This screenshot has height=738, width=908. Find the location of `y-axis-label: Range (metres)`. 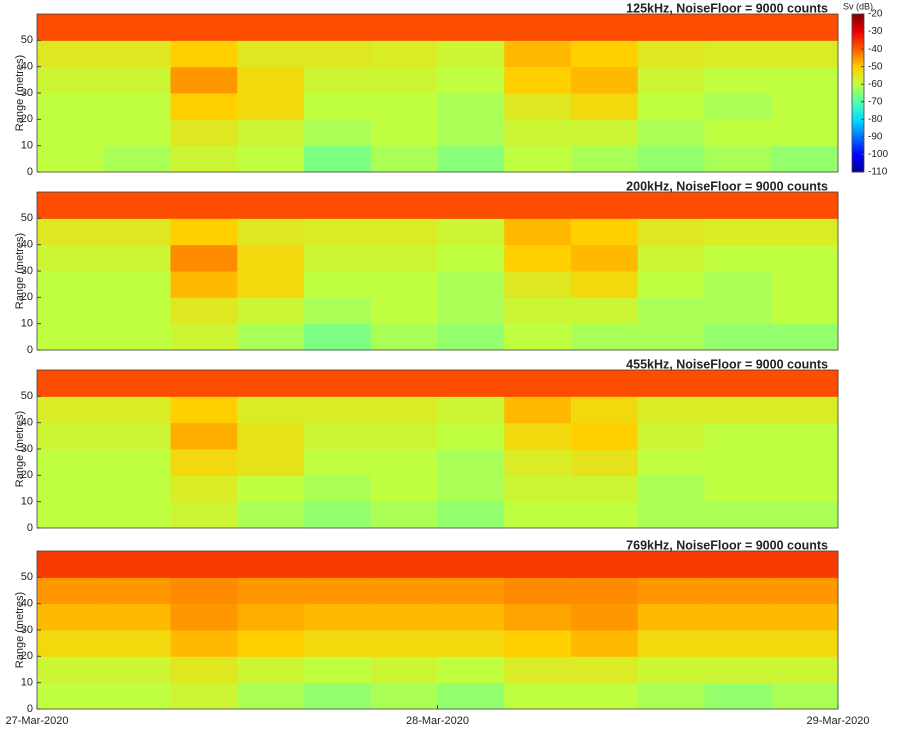

y-axis-label: Range (metres) is located at coordinates (20, 93).